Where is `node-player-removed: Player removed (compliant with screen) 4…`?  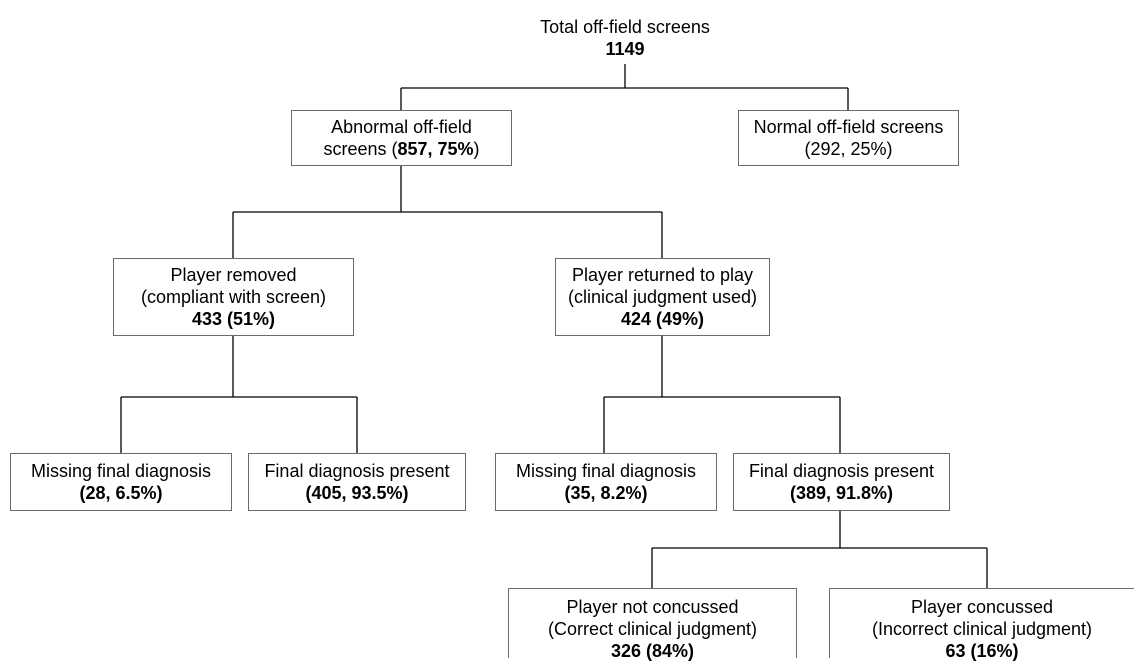 node-player-removed: Player removed (compliant with screen) 4… is located at coordinates (233, 297).